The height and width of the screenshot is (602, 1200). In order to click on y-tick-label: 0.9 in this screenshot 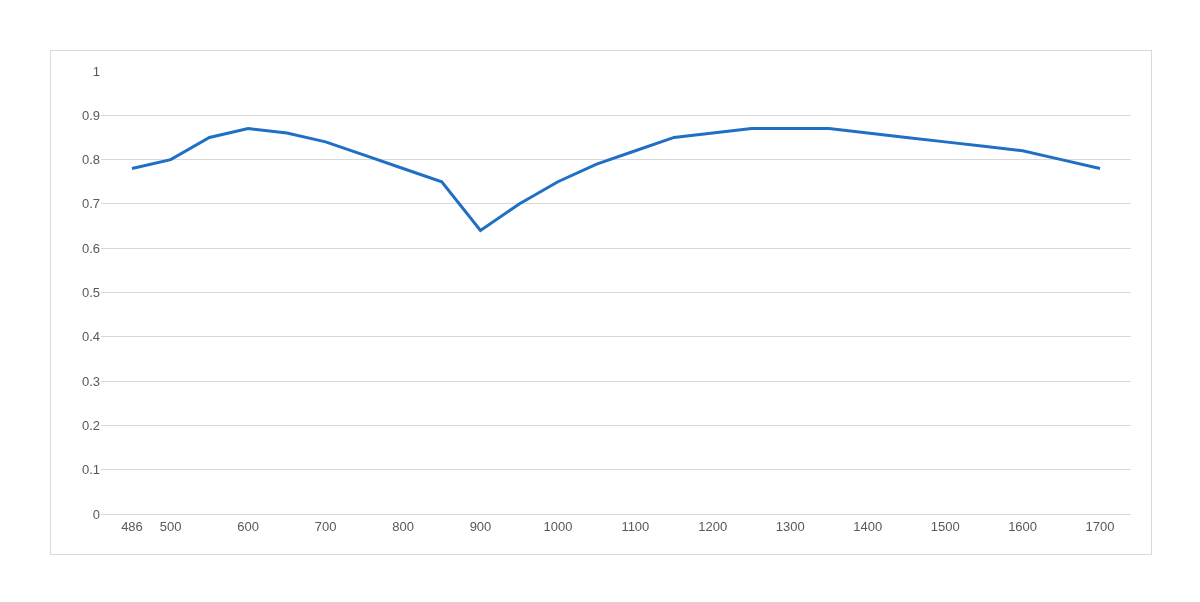, I will do `click(90, 115)`.